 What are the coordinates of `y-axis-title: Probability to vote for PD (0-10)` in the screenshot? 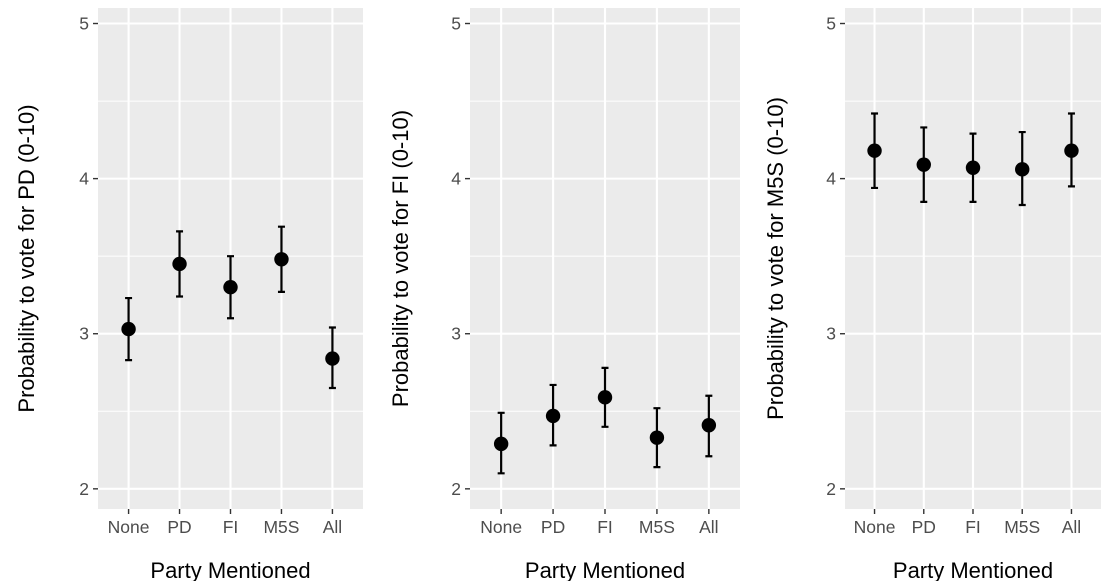 It's located at (26, 258).